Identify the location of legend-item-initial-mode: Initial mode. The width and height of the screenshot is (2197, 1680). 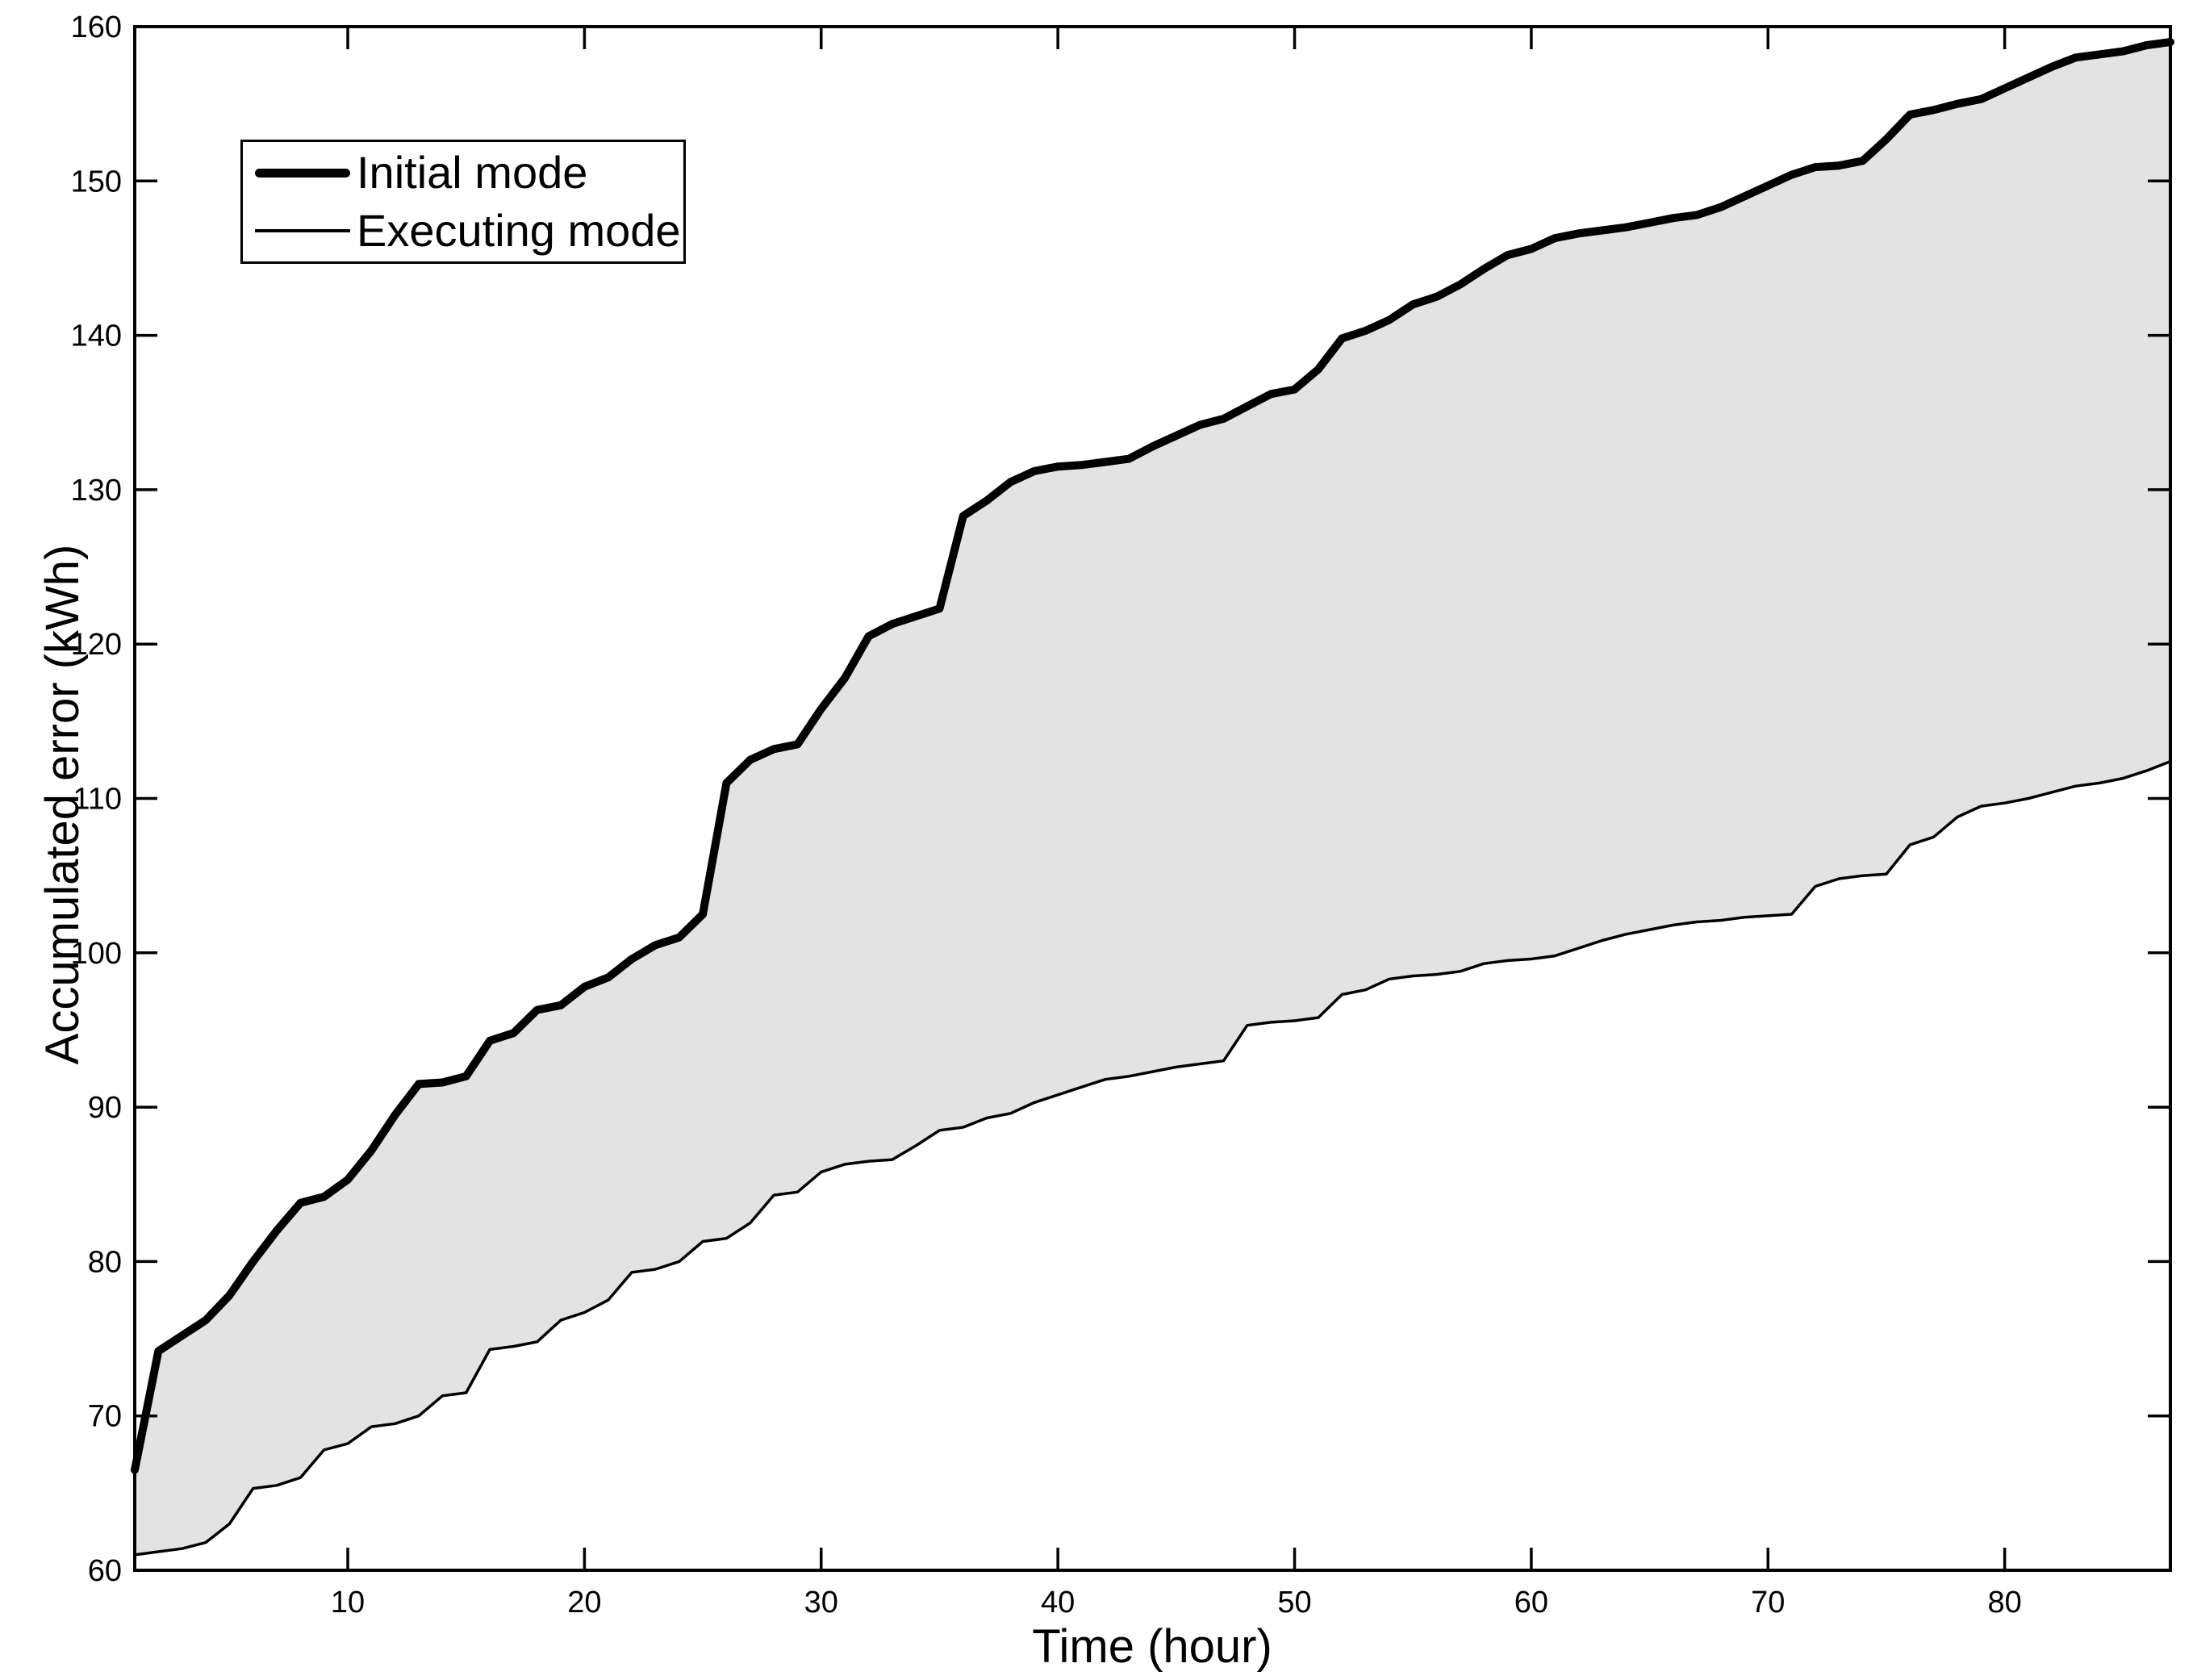
(463, 173).